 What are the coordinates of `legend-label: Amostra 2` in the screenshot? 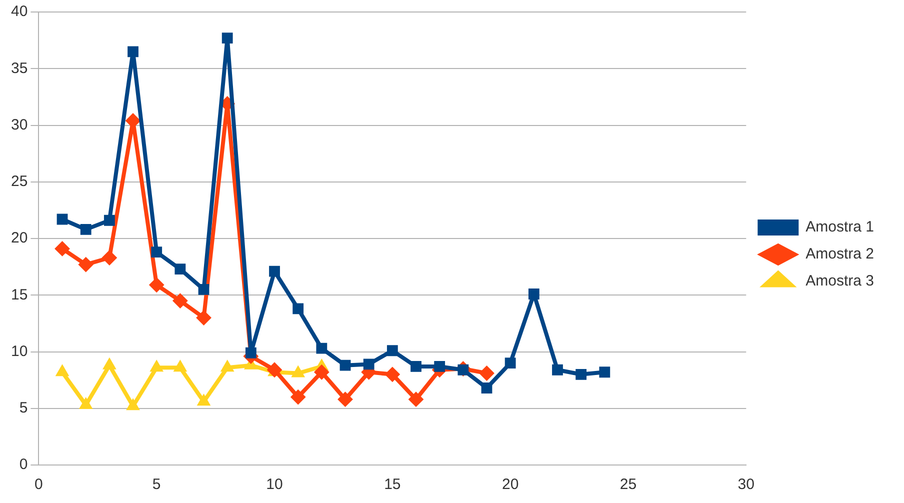 It's located at (840, 254).